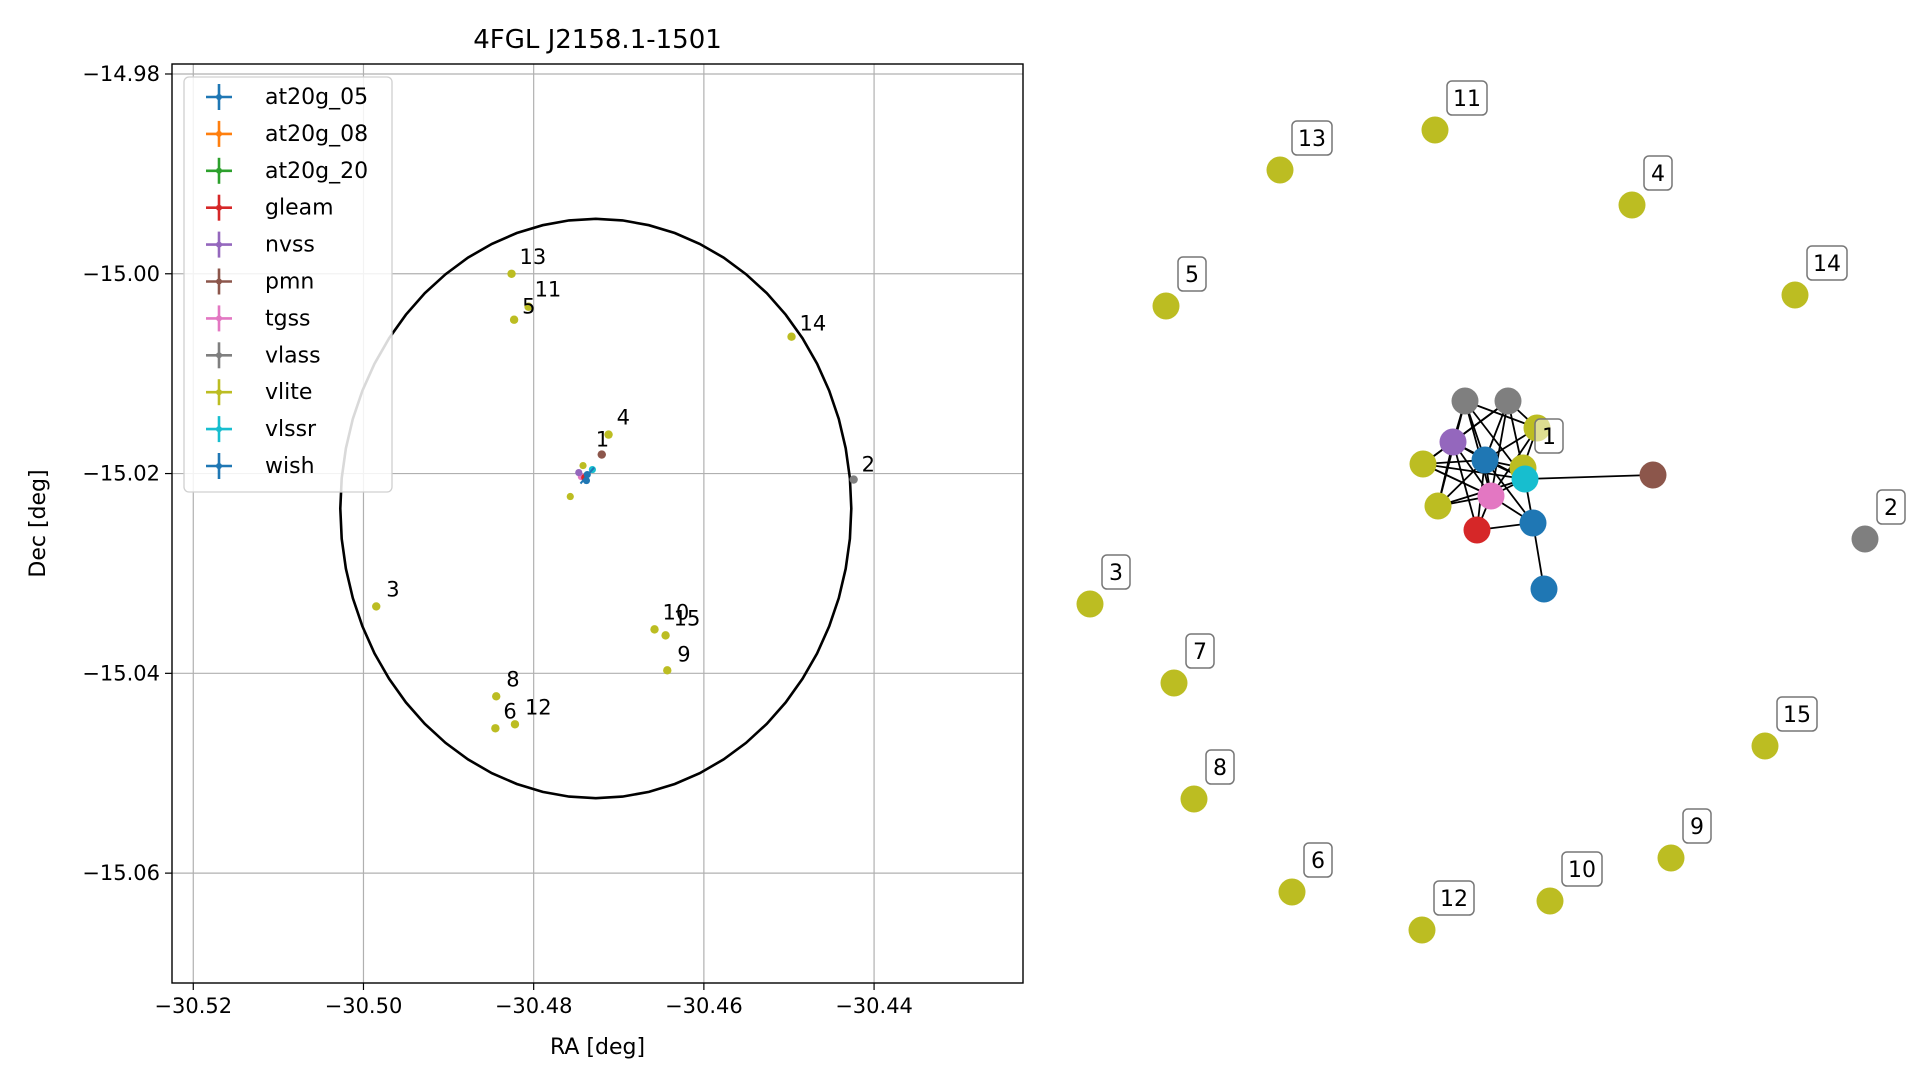  What do you see at coordinates (290, 466) in the screenshot?
I see `legend-label: wish` at bounding box center [290, 466].